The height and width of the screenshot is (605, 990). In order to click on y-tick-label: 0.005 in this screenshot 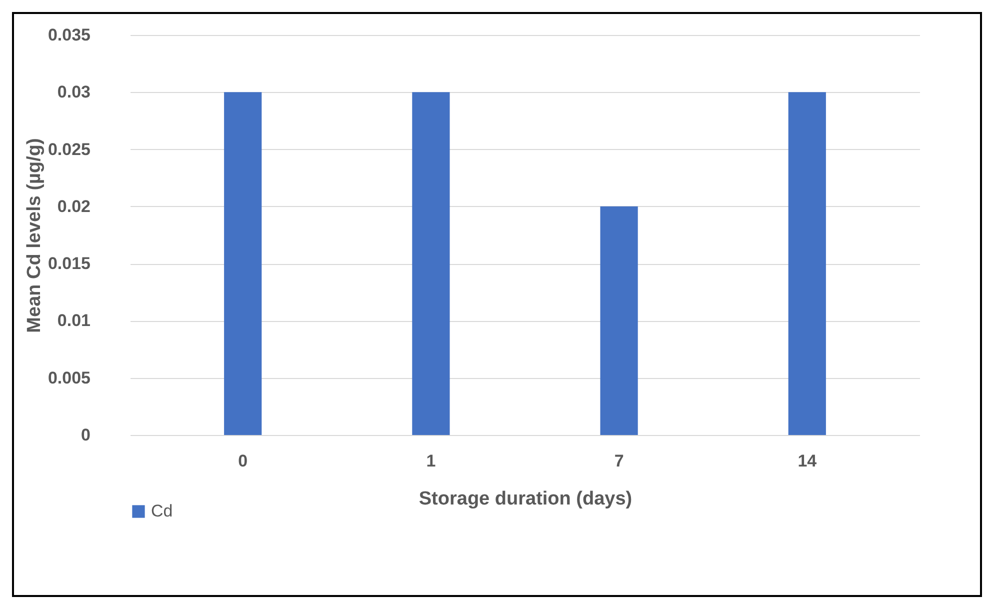, I will do `click(69, 378)`.